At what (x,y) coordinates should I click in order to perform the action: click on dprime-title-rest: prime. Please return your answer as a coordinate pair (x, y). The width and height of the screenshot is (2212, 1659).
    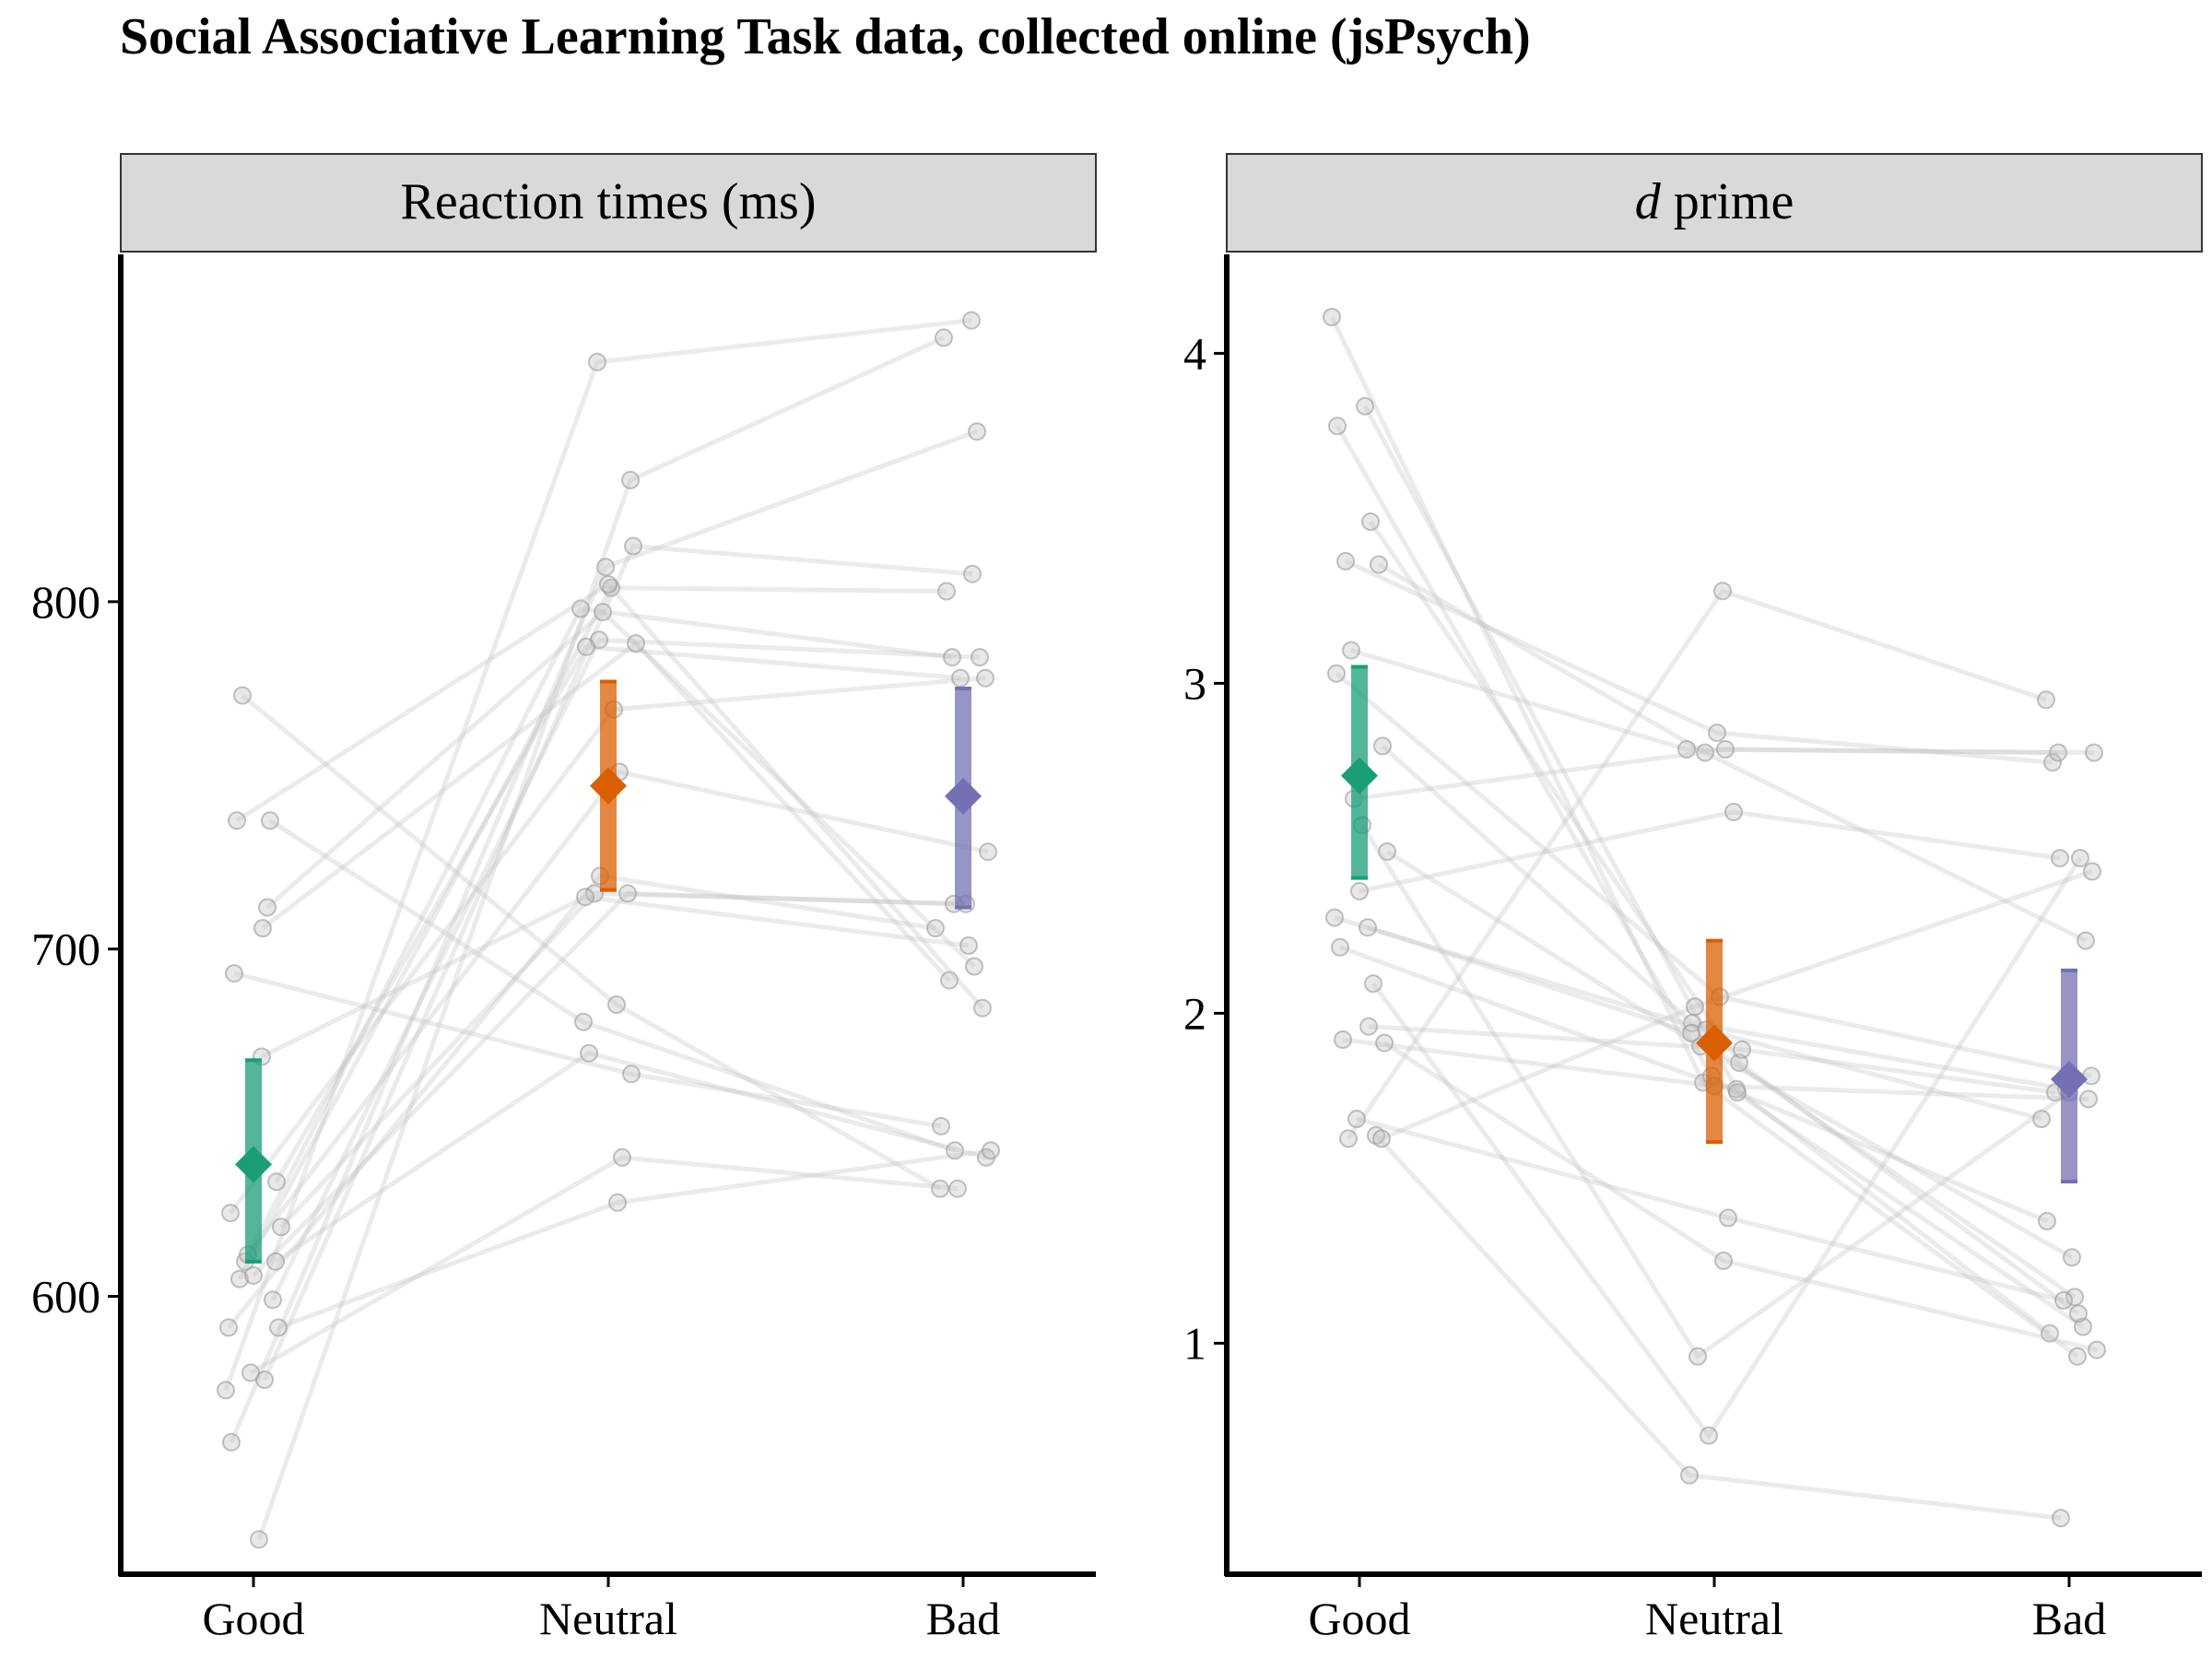
    Looking at the image, I should click on (1727, 201).